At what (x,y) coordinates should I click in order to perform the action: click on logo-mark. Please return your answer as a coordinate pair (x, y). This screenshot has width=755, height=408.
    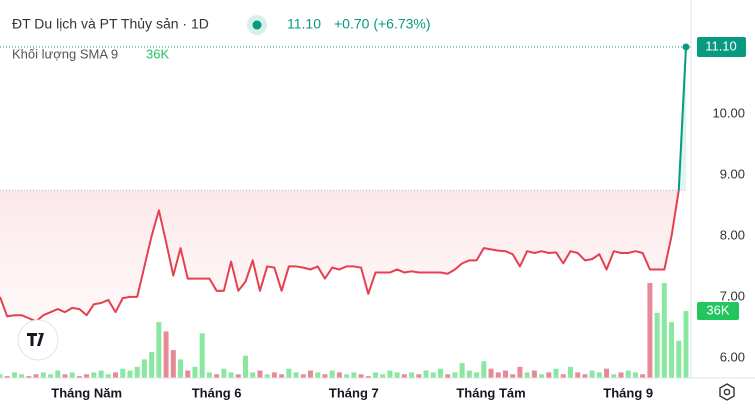
    Looking at the image, I should click on (35, 339).